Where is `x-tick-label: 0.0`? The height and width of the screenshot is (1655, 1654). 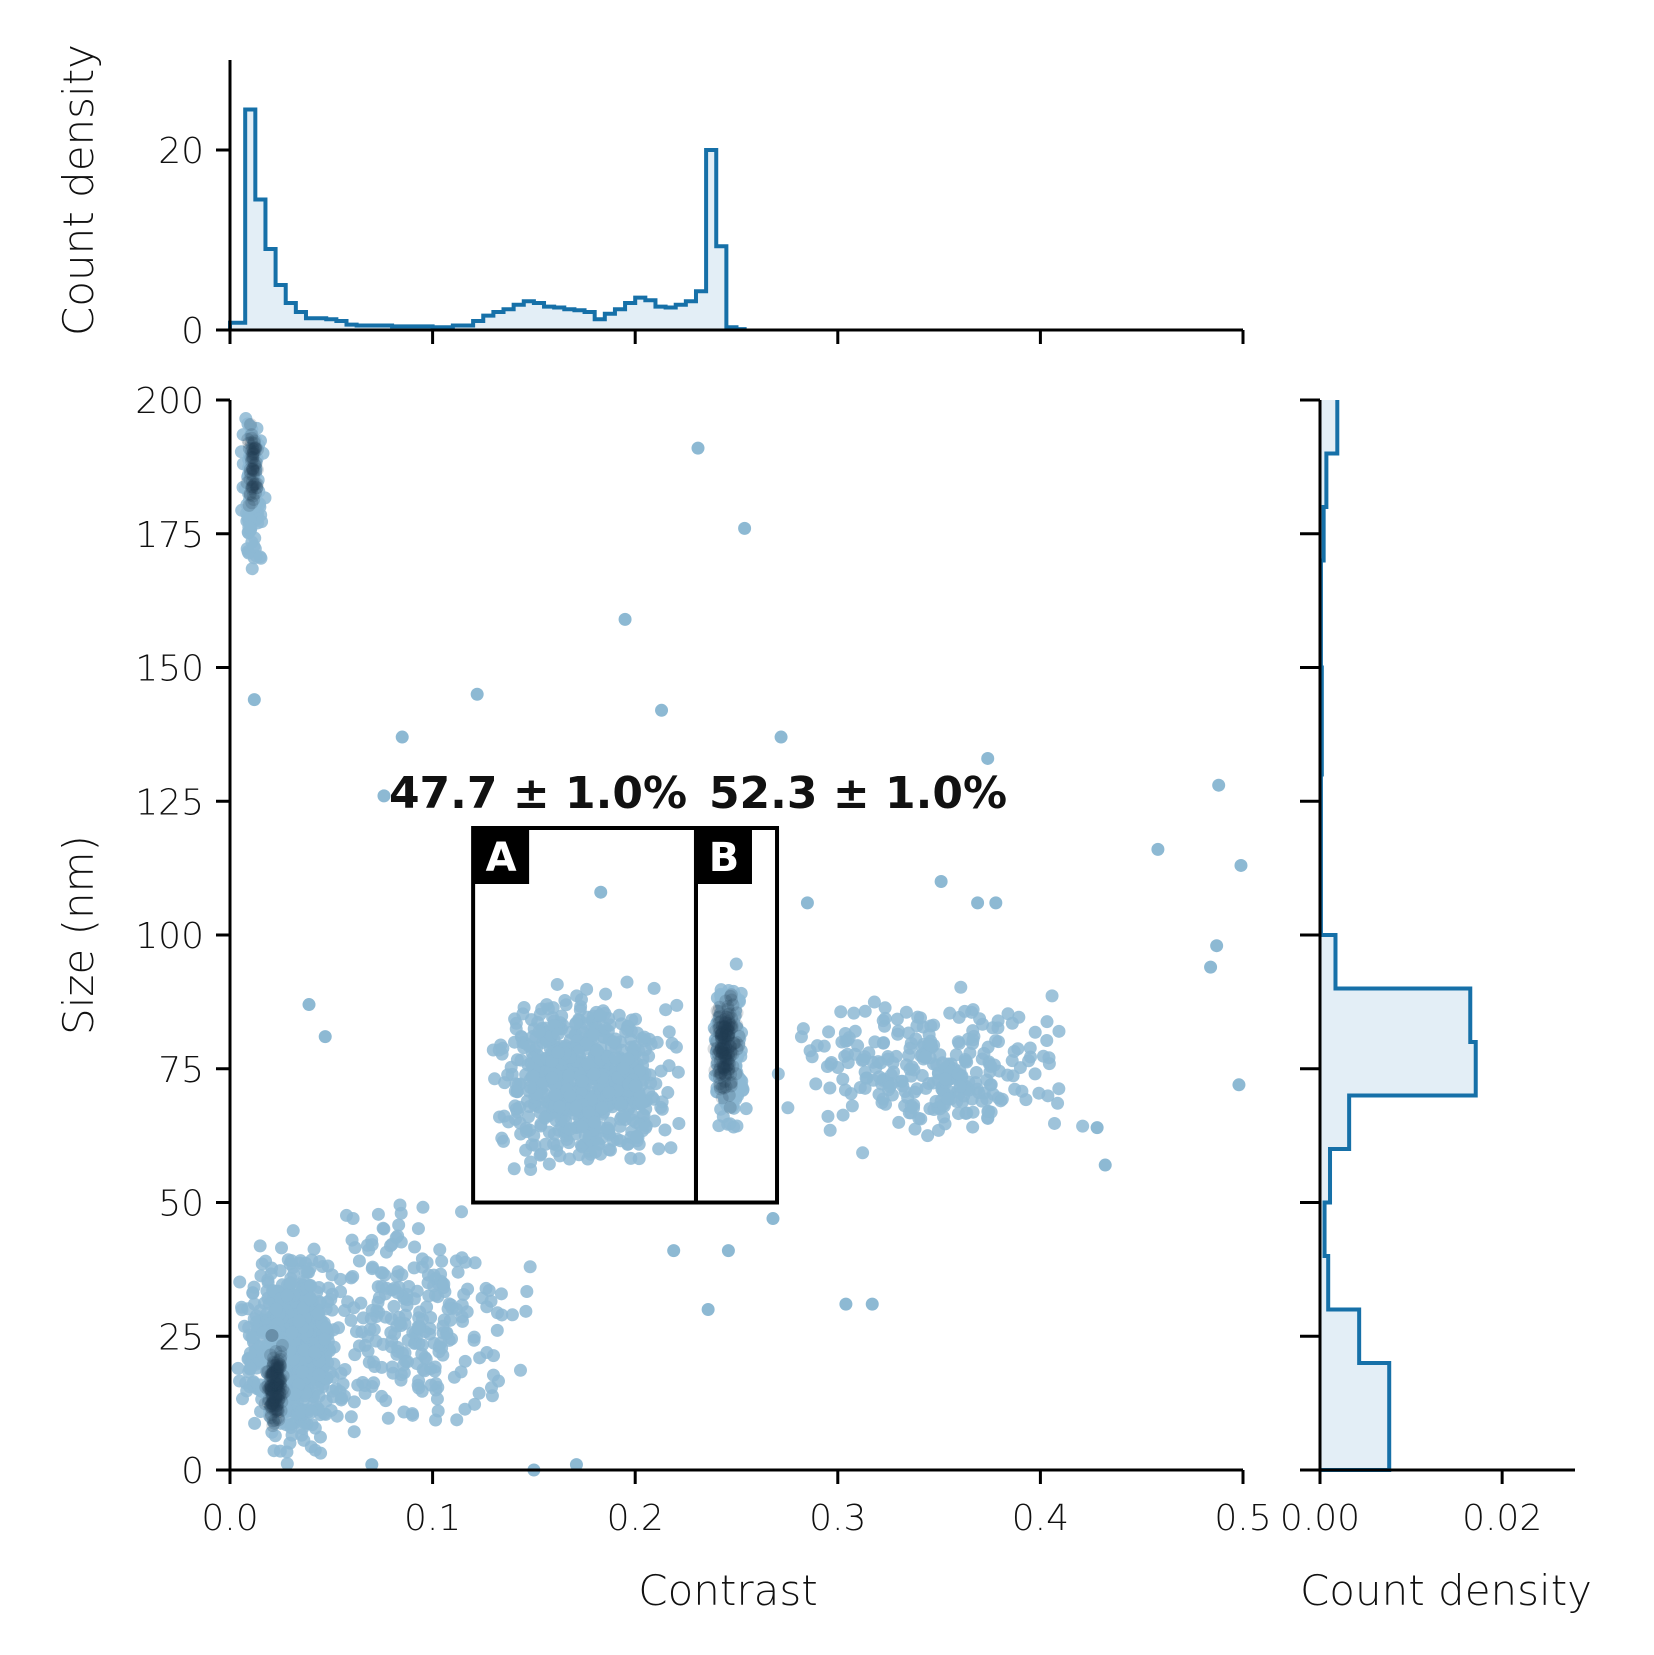
x-tick-label: 0.0 is located at coordinates (229, 1518).